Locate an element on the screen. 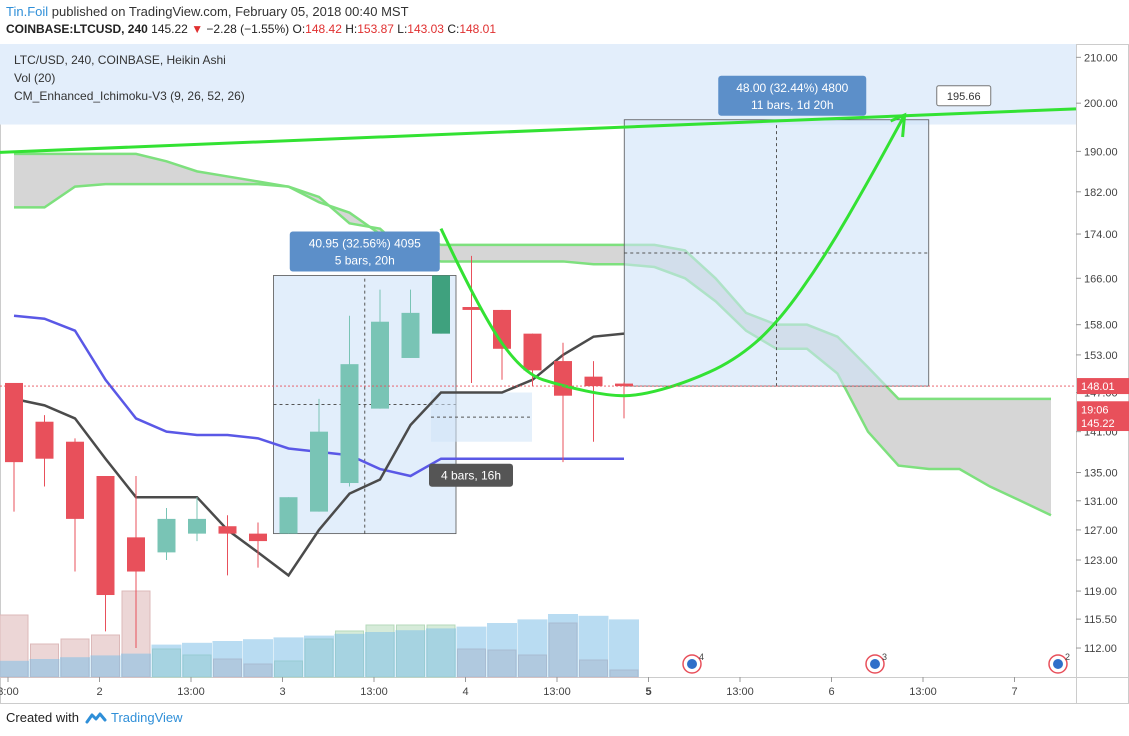 Image resolution: width=1129 pixels, height=736 pixels. time-axis: 3:00 2 13:00 3 13:00 4 13:00 5 13:00 6 13:00 7 is located at coordinates (509, 687).